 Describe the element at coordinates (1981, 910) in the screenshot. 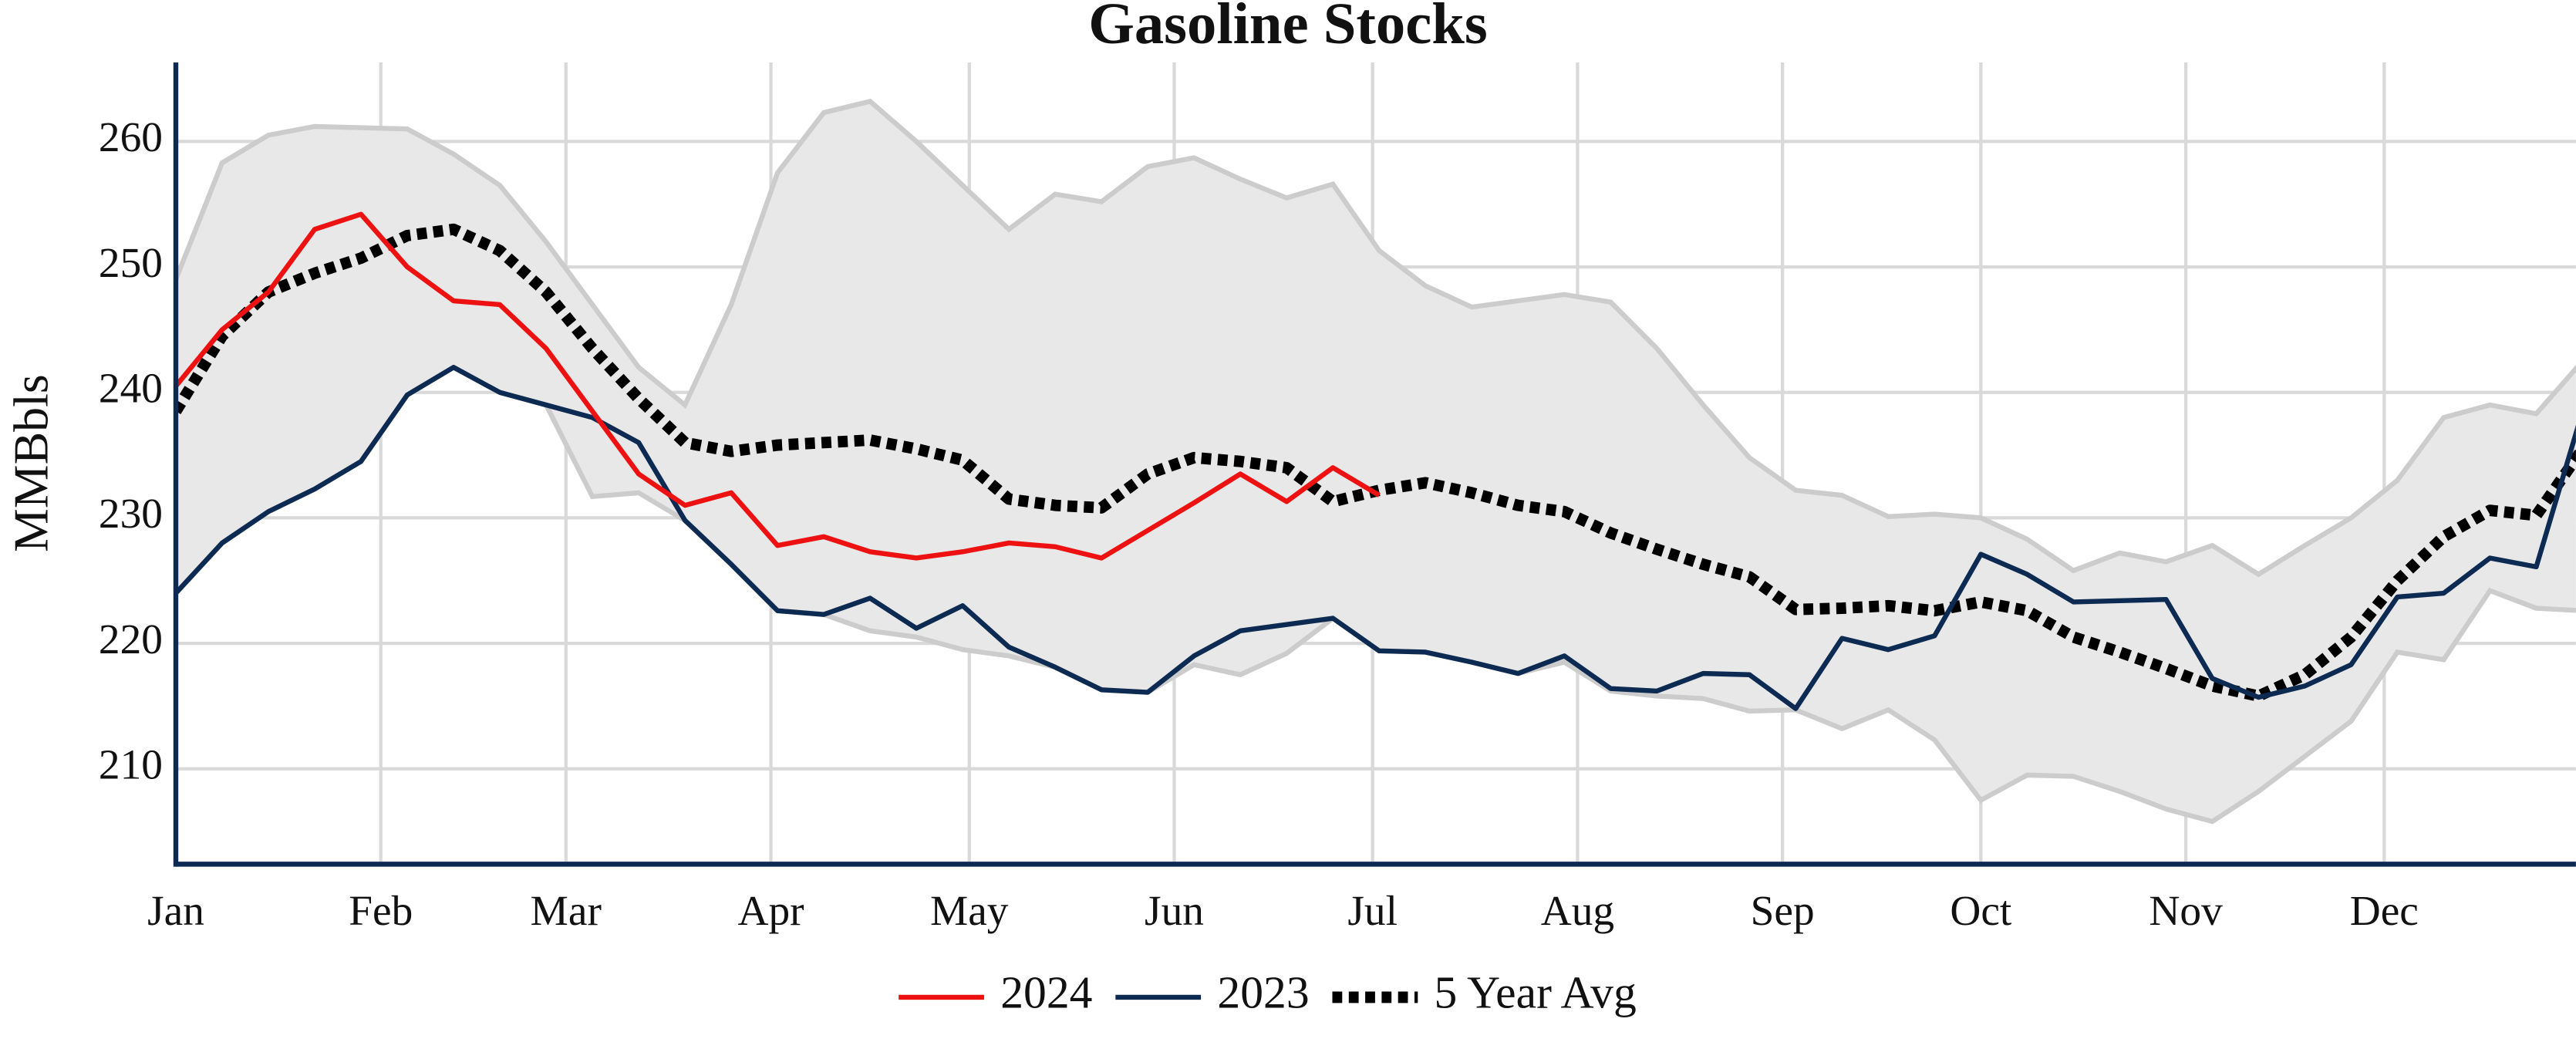

I see `x-tick-label: Oct` at that location.